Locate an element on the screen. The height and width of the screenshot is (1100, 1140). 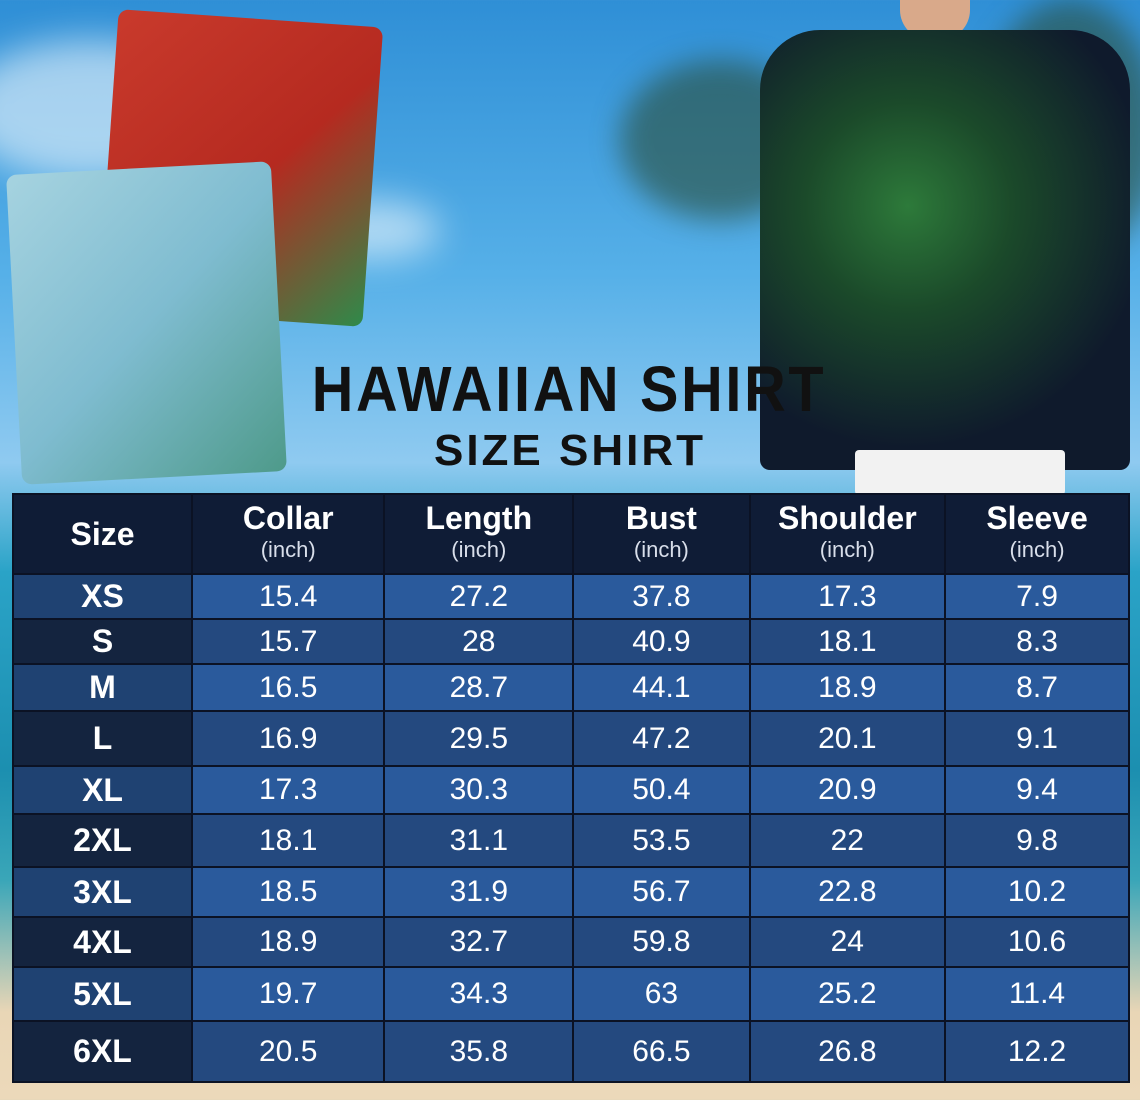
cell-collar: 18.9 is located at coordinates (288, 942).